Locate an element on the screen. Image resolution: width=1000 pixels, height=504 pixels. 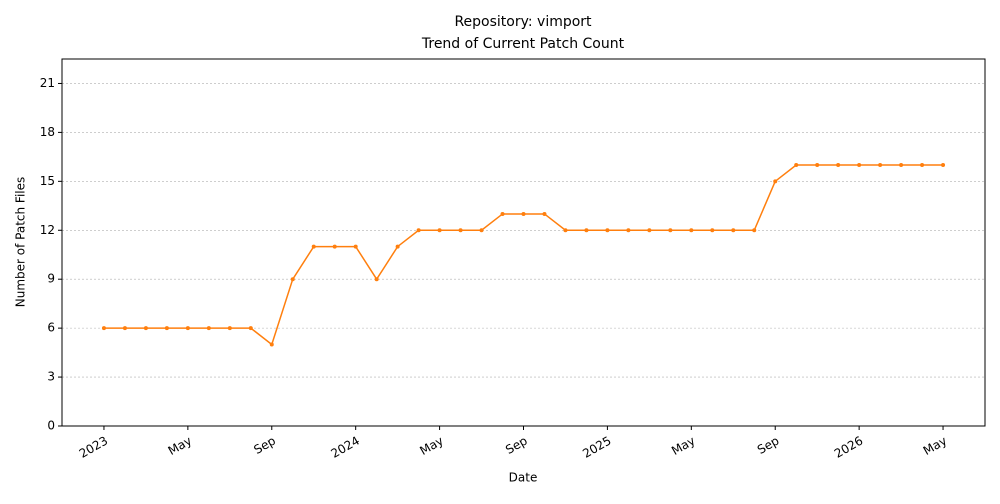
x-tick-label: 2026 is located at coordinates (848, 447).